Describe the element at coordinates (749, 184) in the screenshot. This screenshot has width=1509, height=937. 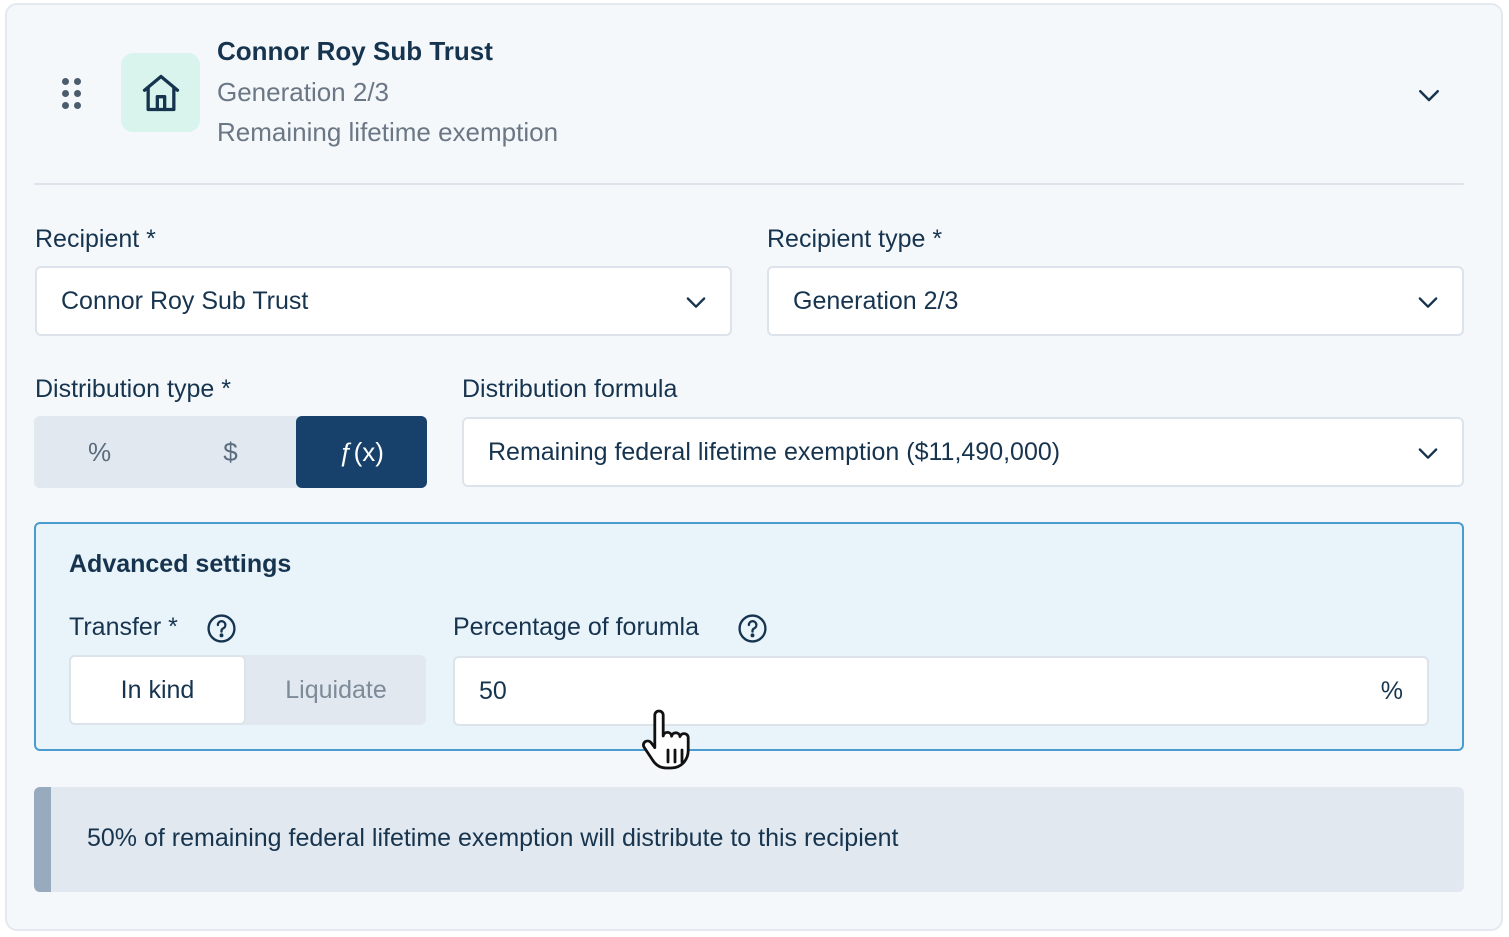
I see `header-divider` at that location.